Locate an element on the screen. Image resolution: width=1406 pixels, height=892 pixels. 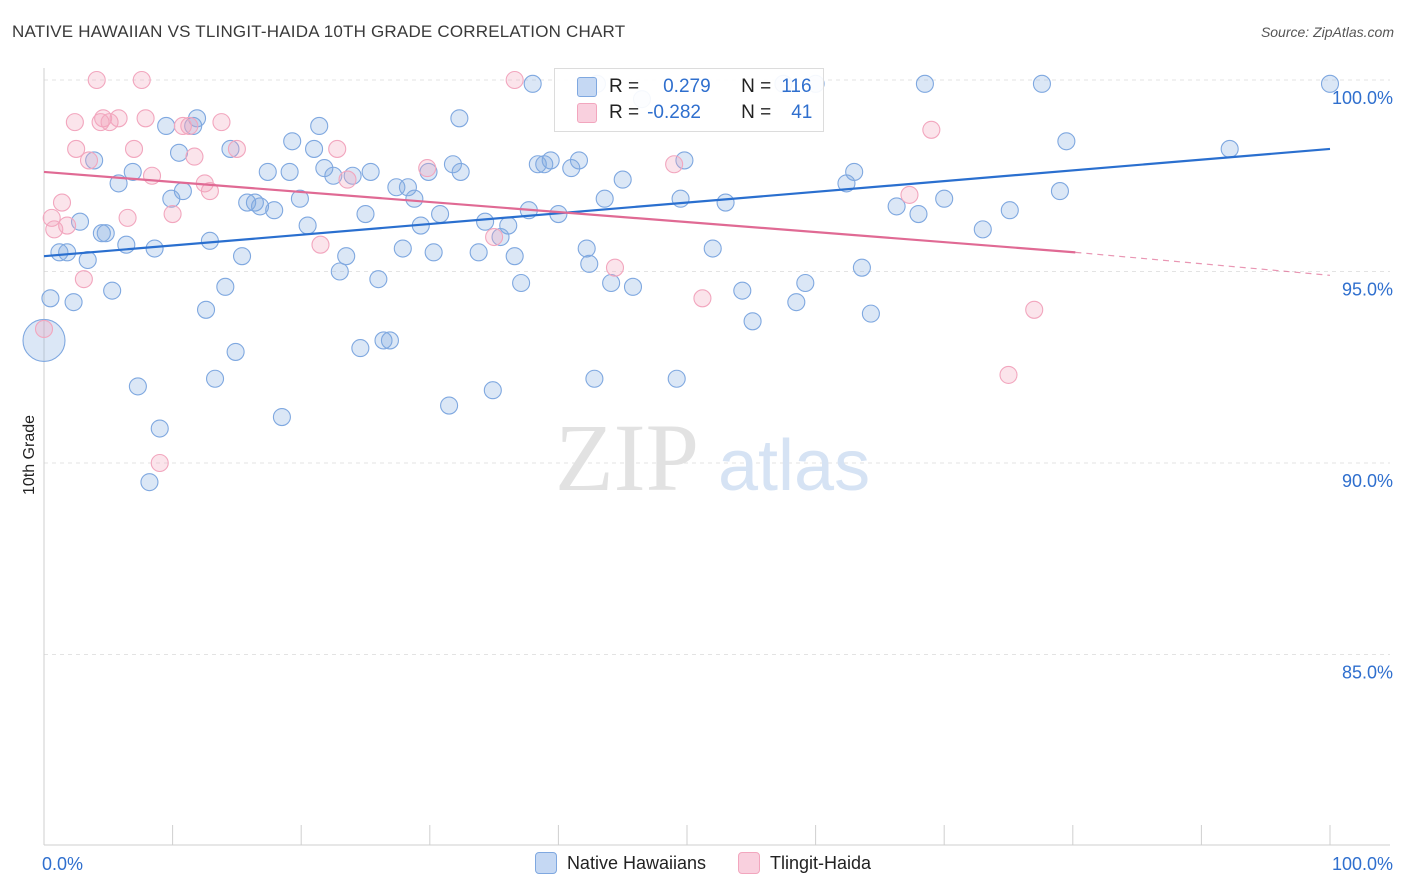
y-tick-label: 100.0% is located at coordinates (1362, 98).